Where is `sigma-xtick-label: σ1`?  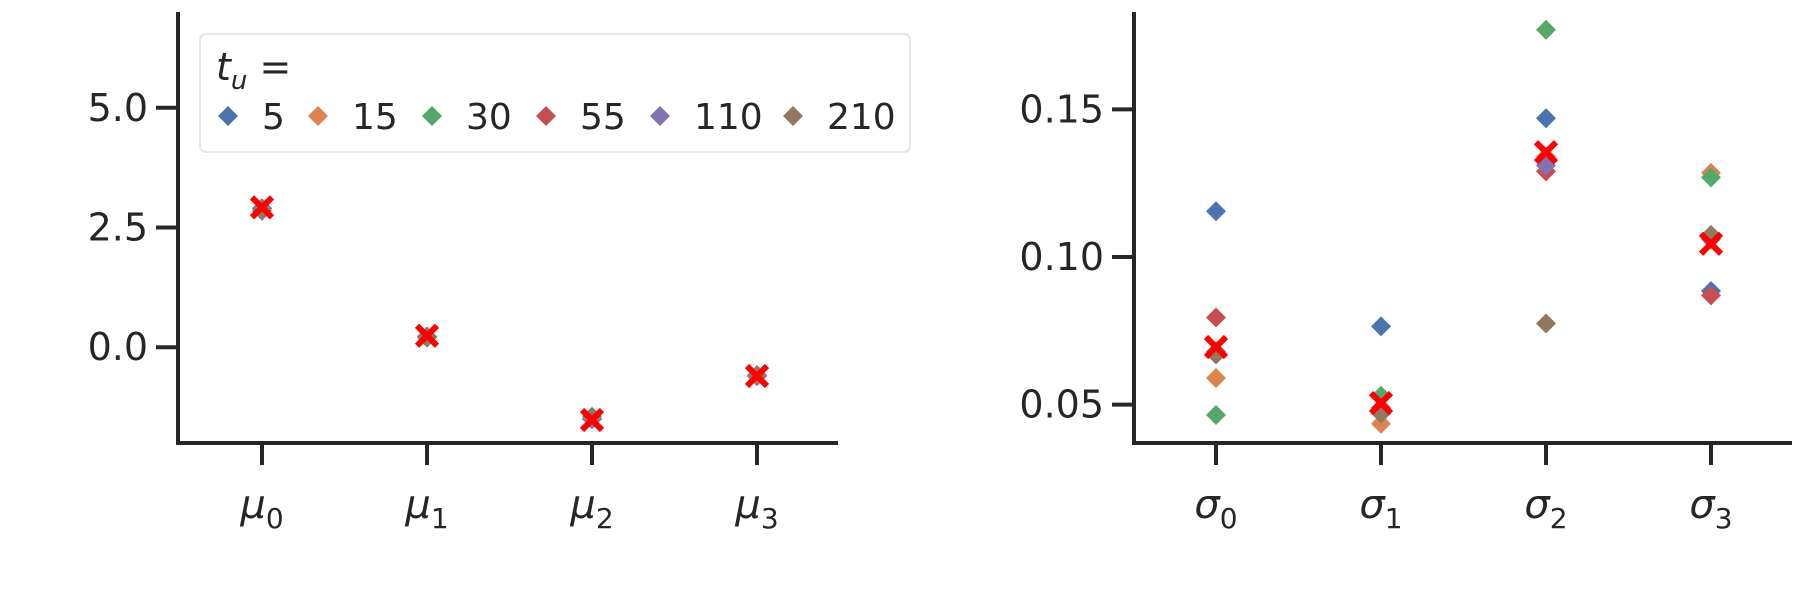 sigma-xtick-label: σ1 is located at coordinates (1380, 508).